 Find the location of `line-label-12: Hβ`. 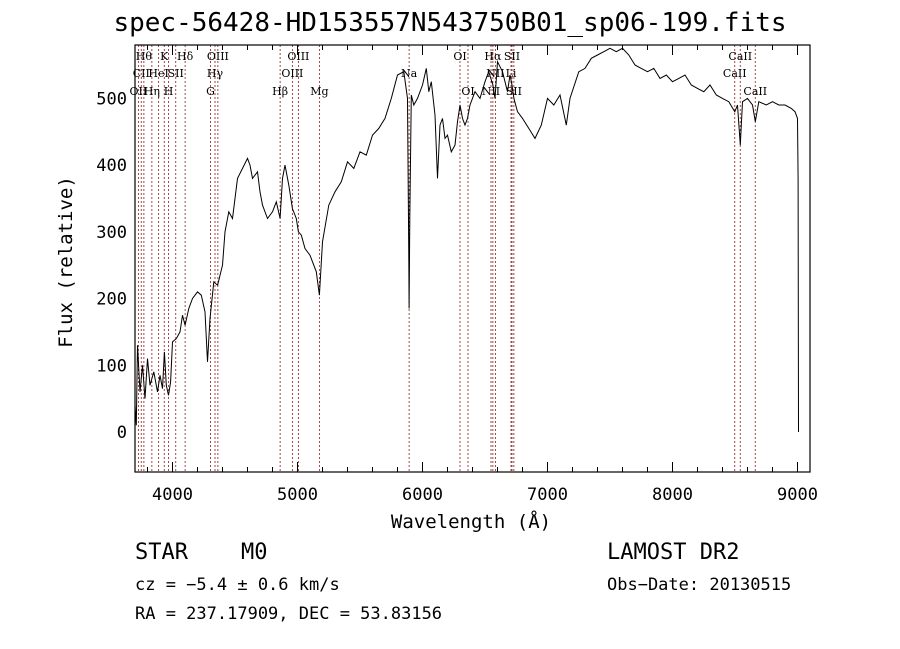

line-label-12: Hβ is located at coordinates (280, 91).